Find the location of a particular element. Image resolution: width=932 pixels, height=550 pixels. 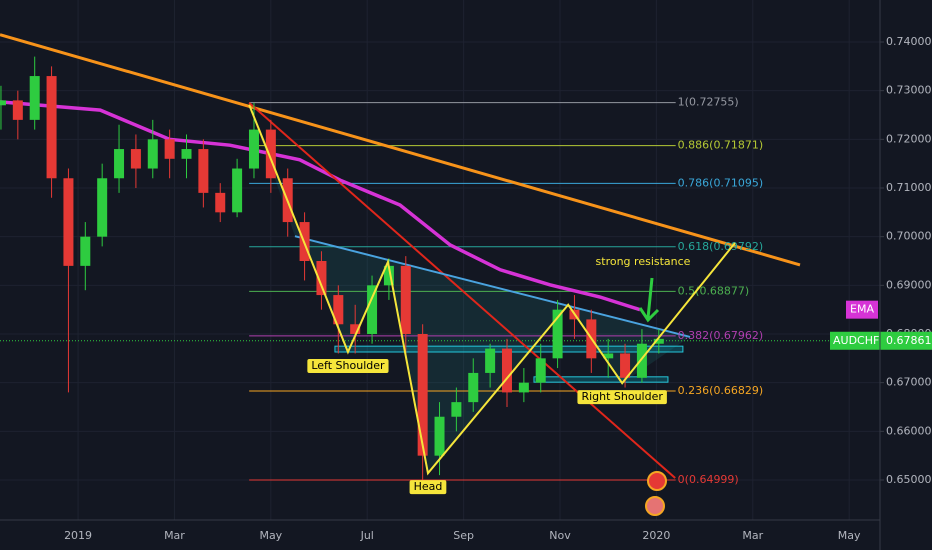

fib-label: 0.886(0.71871) is located at coordinates (721, 145).